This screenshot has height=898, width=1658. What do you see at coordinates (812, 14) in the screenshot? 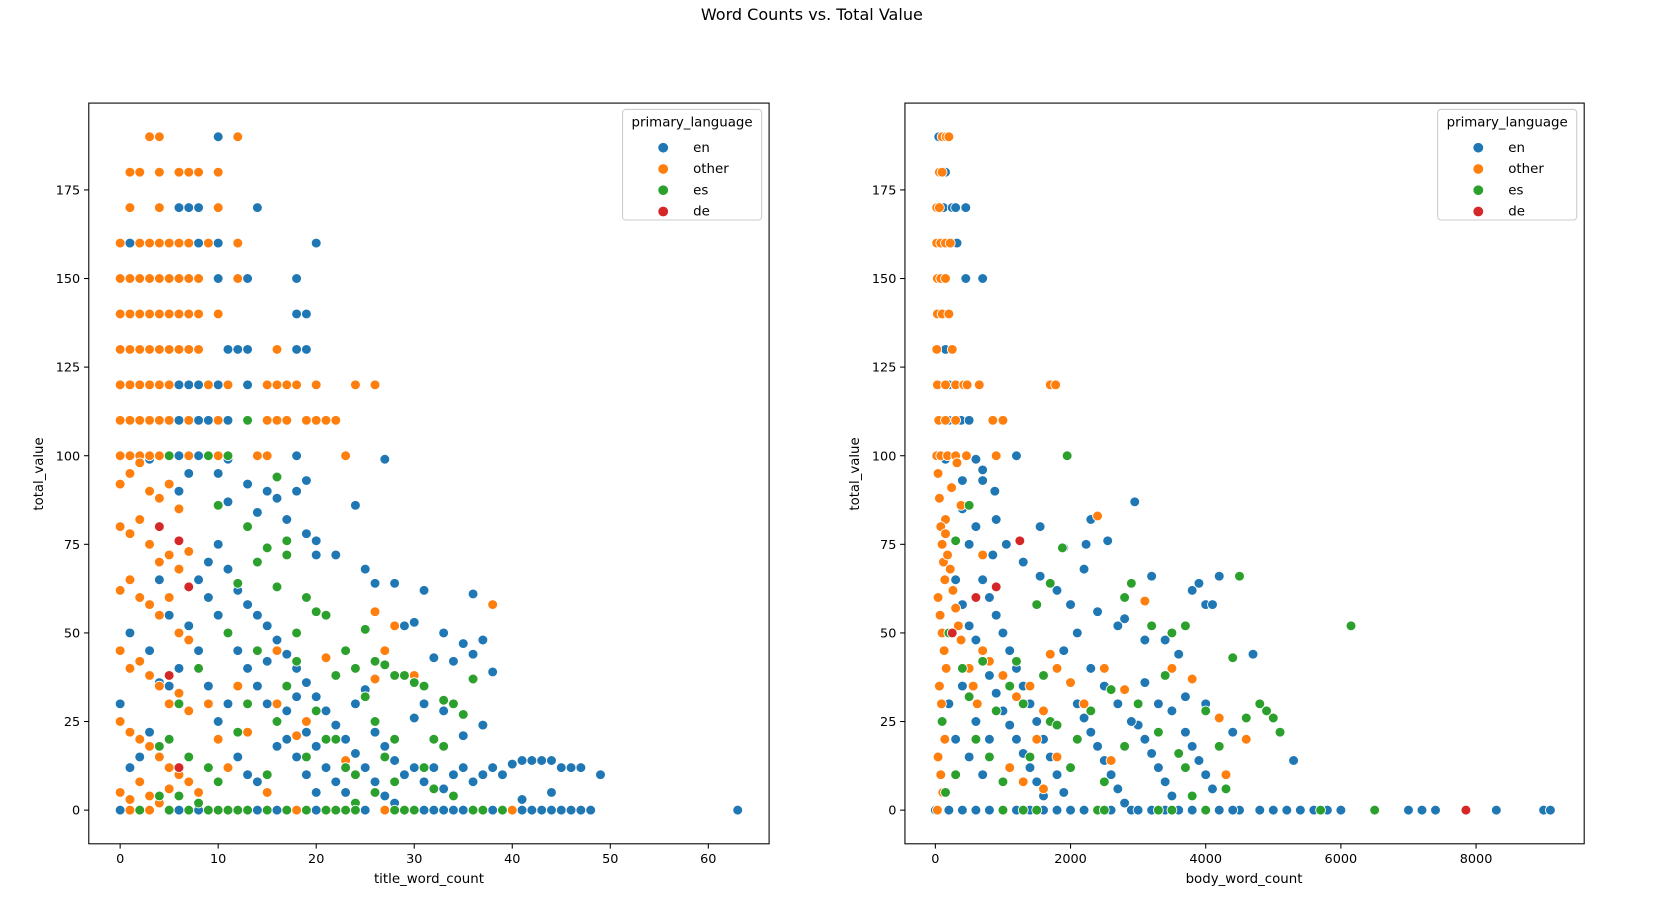
I see `figure-title: Word Counts vs. Total Value` at bounding box center [812, 14].